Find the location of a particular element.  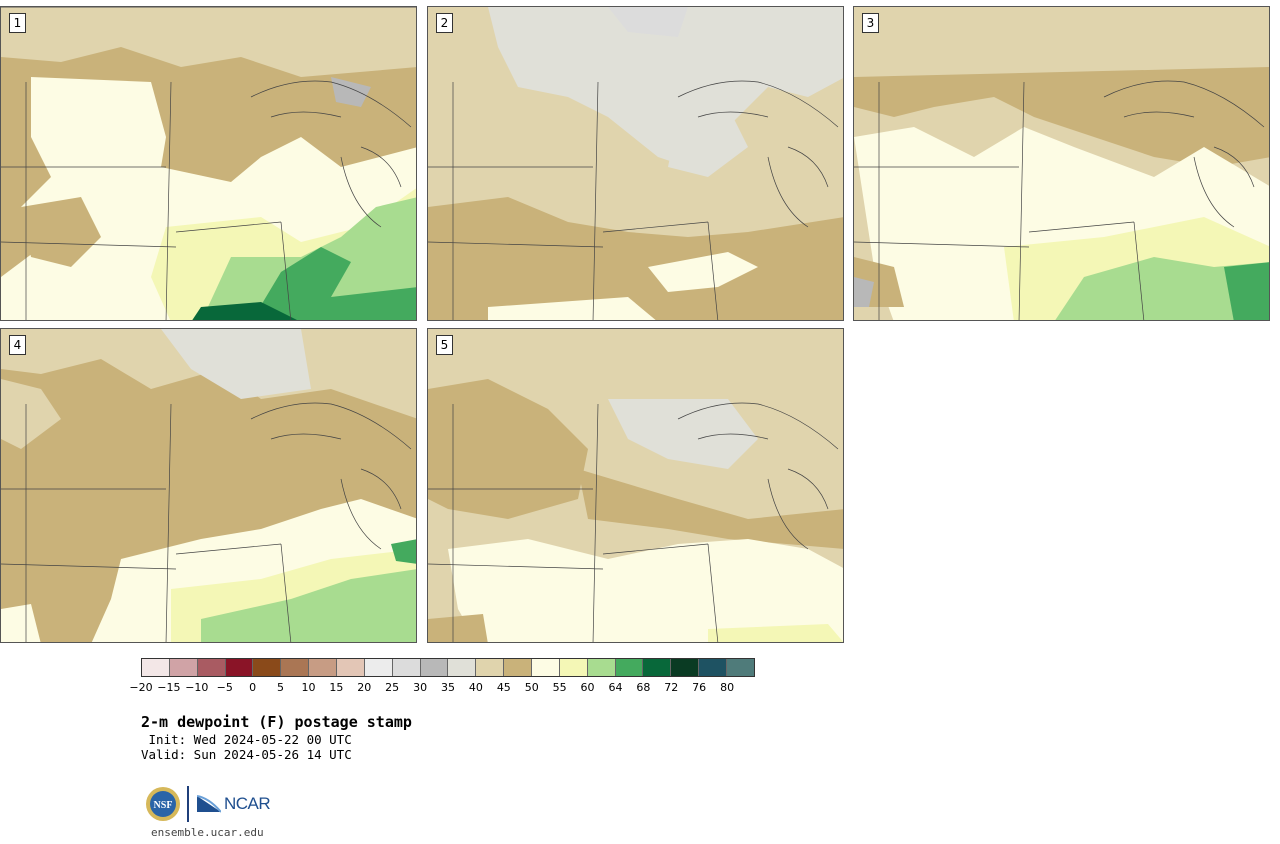

init-time: Init: Wed 2024-05-22 00 UTC is located at coordinates (246, 739).